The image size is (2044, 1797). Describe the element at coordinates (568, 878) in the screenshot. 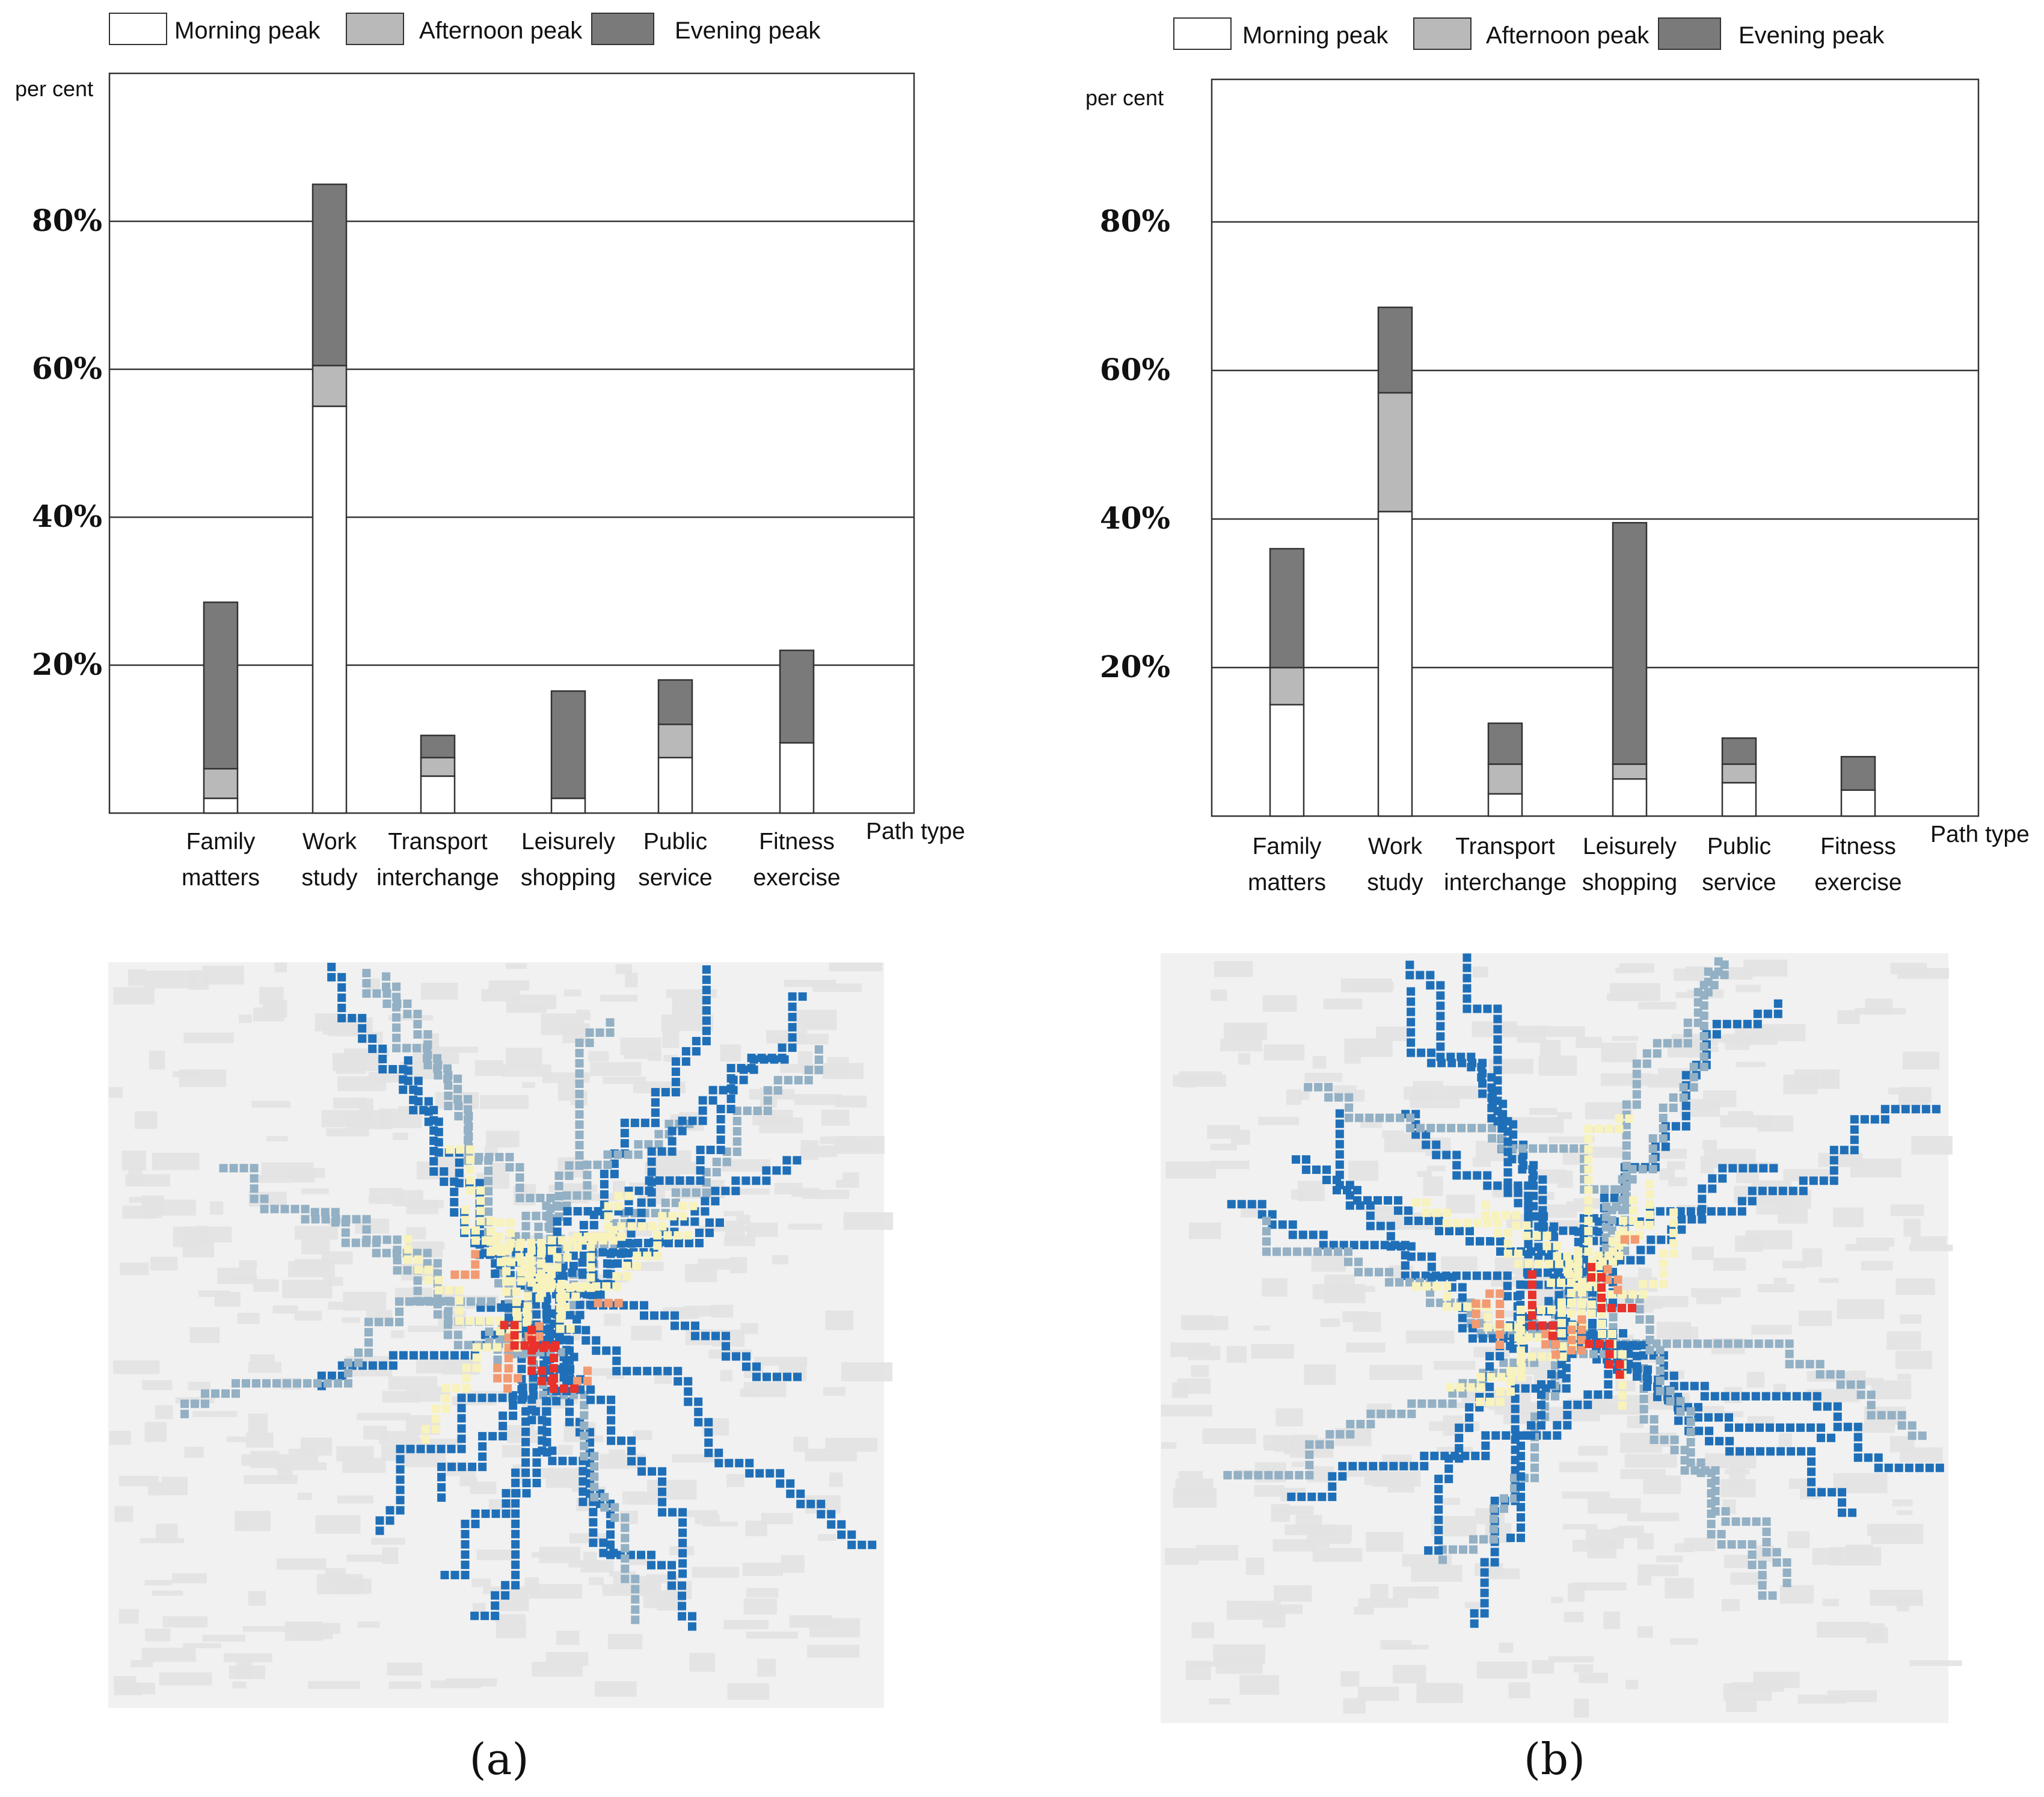

I see `category-label: shopping` at that location.